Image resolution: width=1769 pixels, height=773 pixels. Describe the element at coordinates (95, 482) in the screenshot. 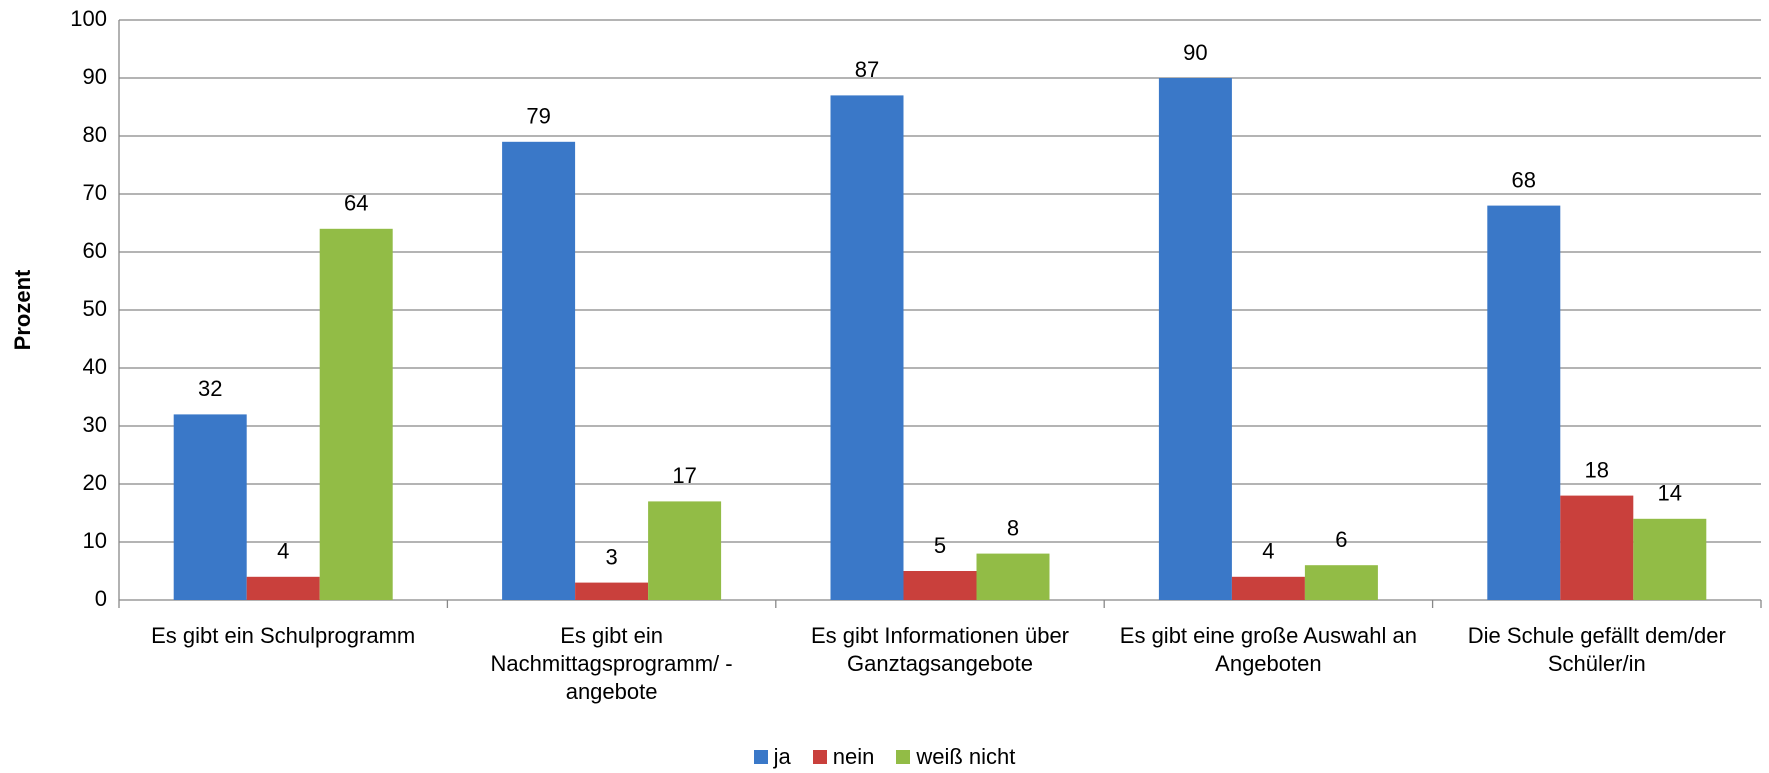

I see `y-tick-label: 20` at that location.